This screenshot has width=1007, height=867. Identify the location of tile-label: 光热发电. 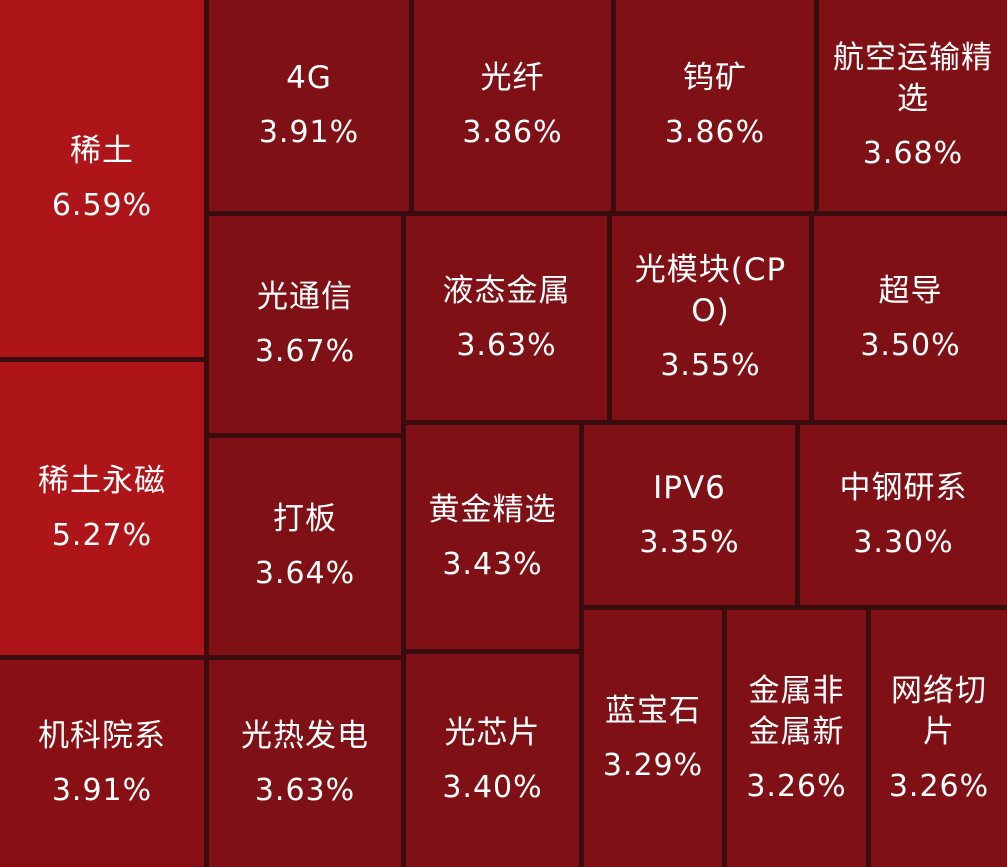
(305, 736).